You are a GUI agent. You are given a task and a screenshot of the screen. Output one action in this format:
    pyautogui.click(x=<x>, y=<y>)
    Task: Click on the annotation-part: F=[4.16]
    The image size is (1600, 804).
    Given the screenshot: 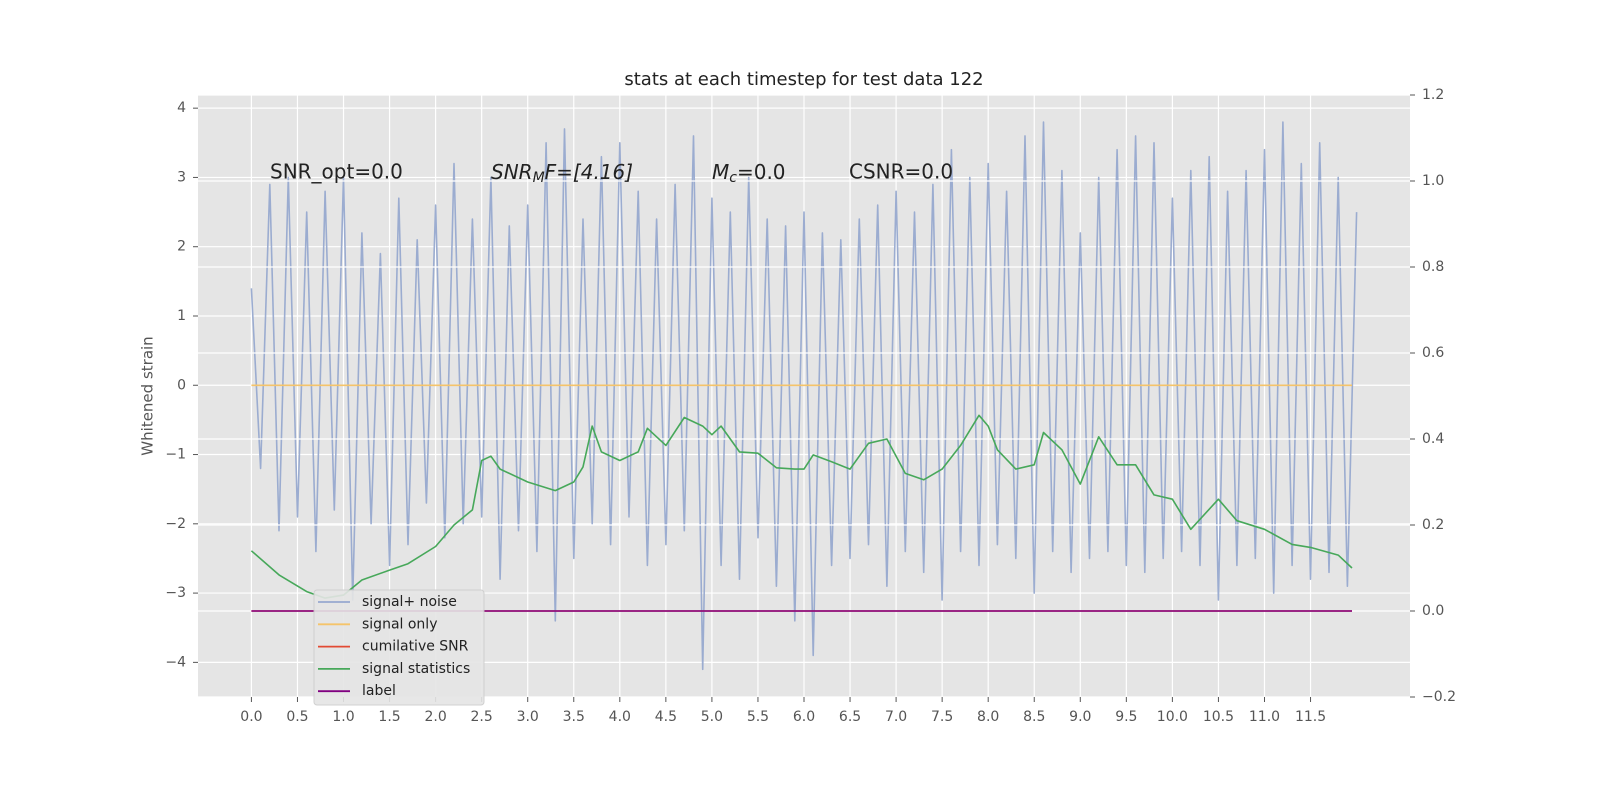 What is the action you would take?
    pyautogui.click(x=589, y=172)
    